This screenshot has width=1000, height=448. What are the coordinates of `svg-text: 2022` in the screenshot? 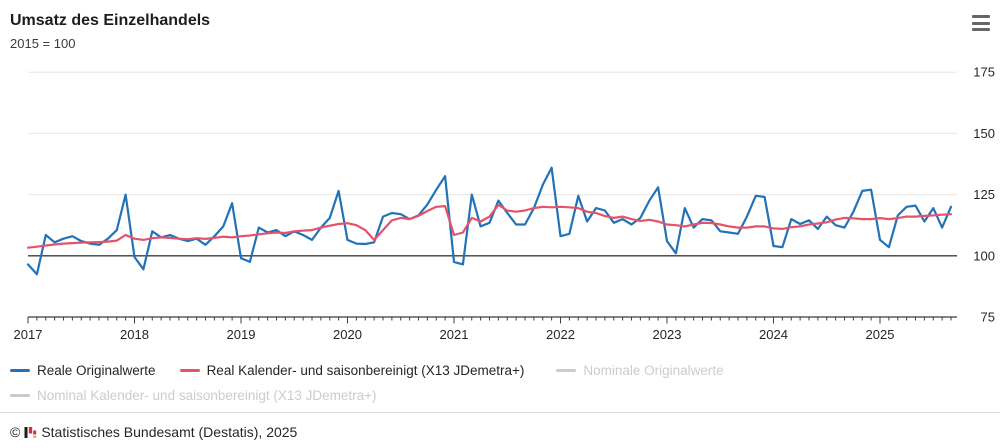 It's located at (560, 334).